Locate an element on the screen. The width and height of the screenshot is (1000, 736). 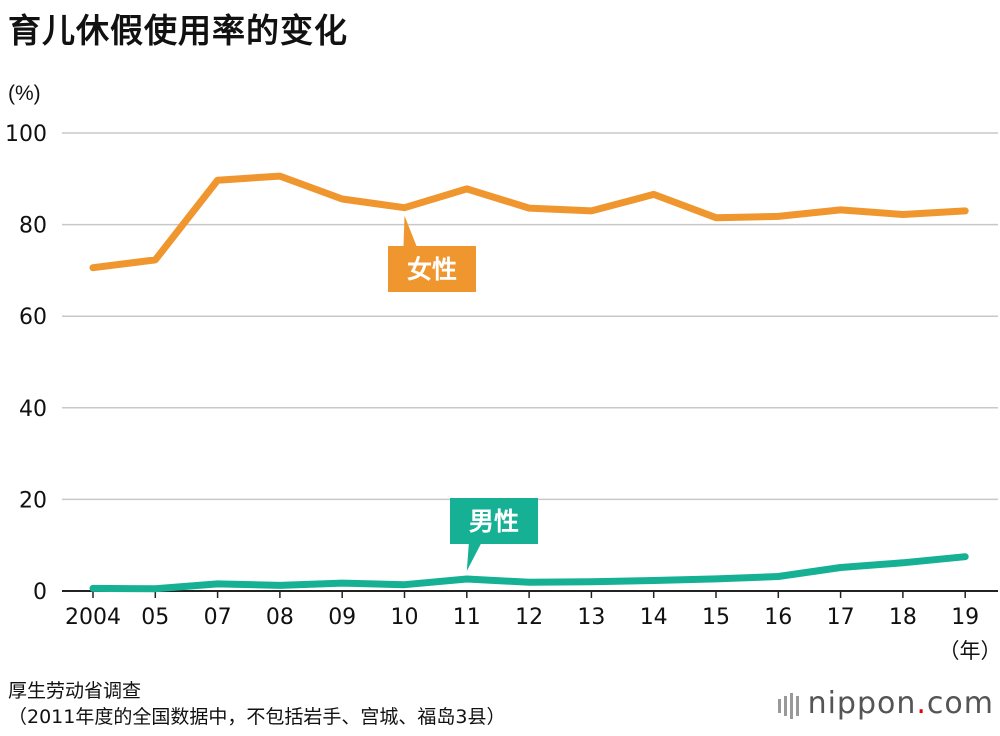
x-tick-label: 19 is located at coordinates (965, 617).